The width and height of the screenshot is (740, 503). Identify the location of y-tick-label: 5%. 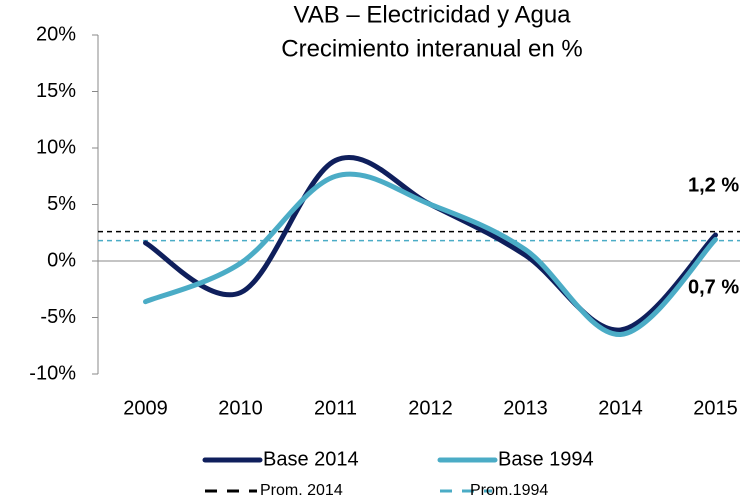
(61, 204).